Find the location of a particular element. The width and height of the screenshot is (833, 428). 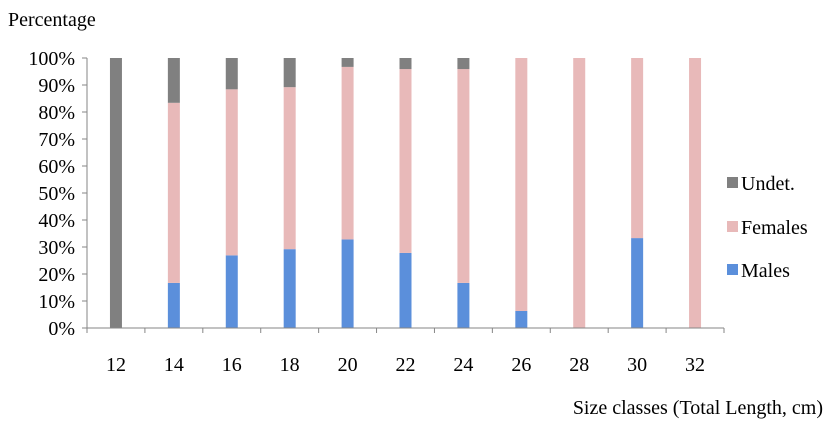

legend-label-undet: Undet. is located at coordinates (768, 184).